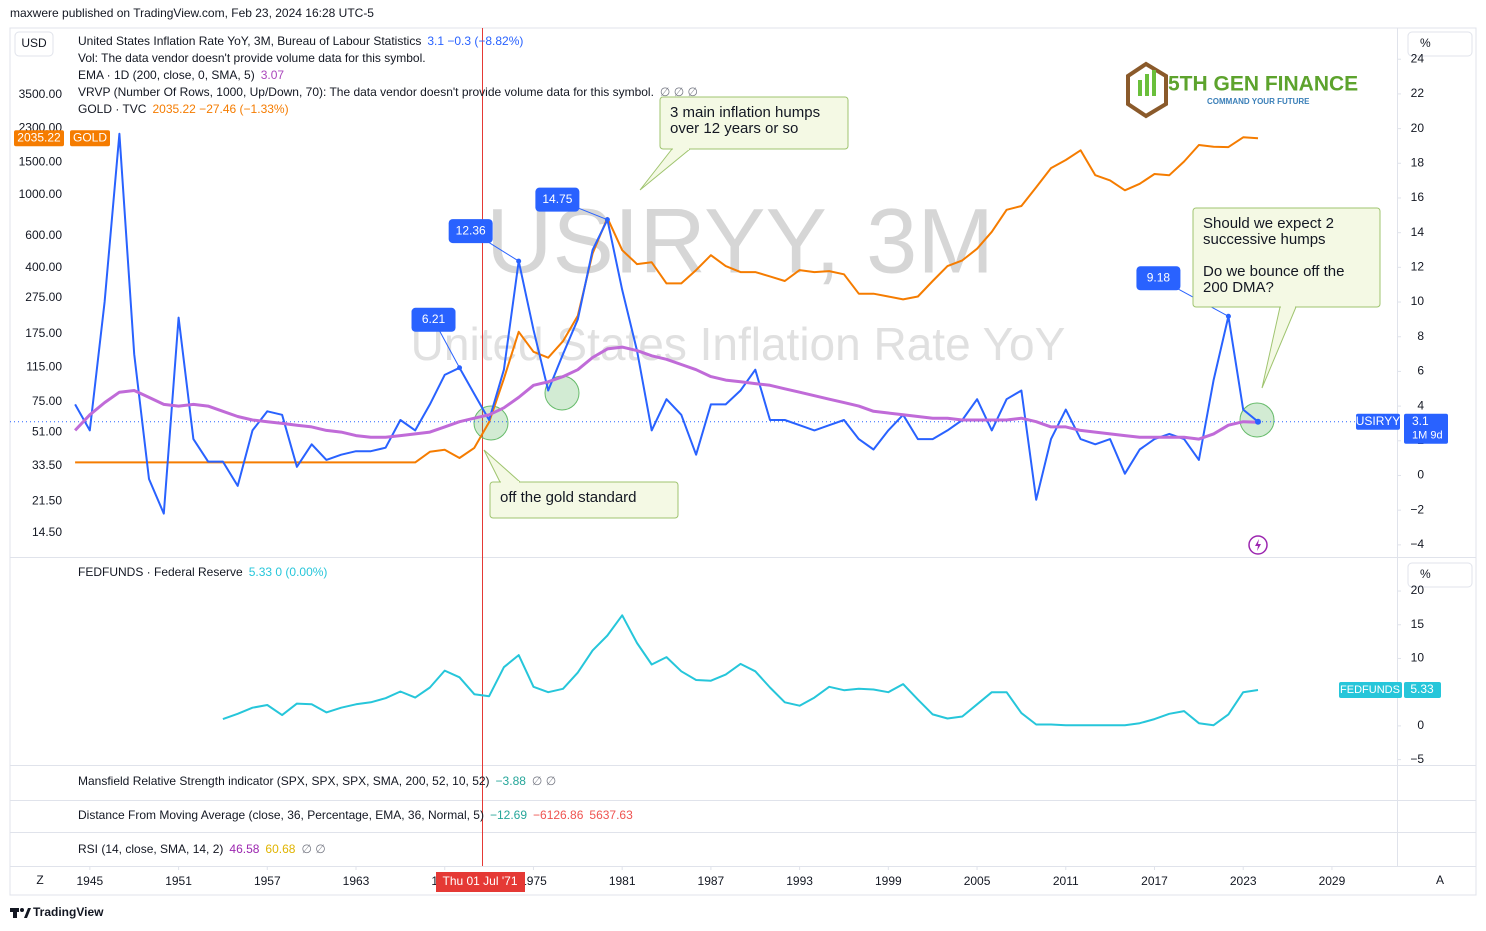 This screenshot has width=1486, height=931. What do you see at coordinates (47, 465) in the screenshot?
I see `y-tick-label: 33.50` at bounding box center [47, 465].